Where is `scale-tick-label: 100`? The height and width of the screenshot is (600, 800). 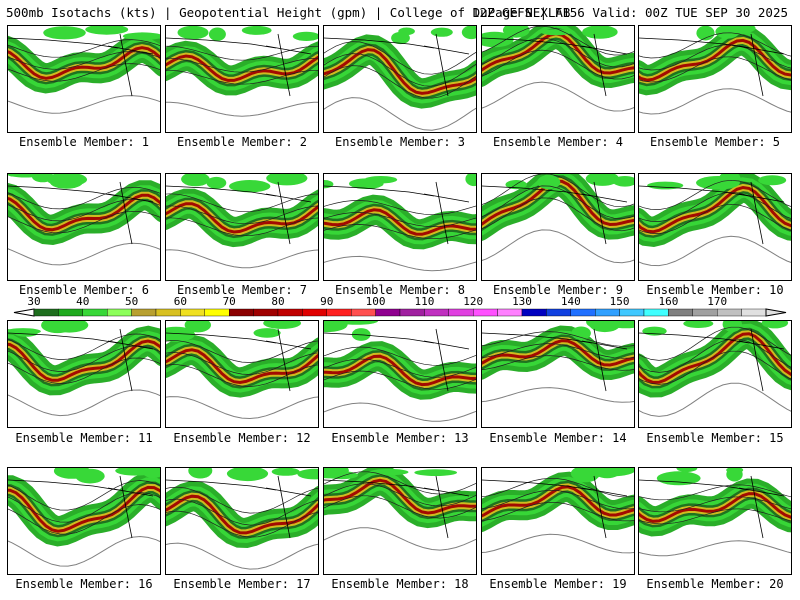 scale-tick-label: 100 is located at coordinates (375, 301).